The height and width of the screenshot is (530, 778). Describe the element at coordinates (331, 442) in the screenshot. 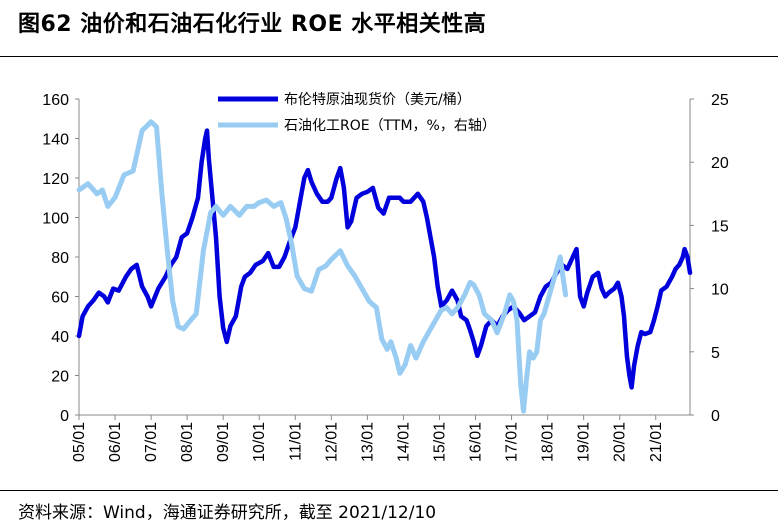

I see `x-tick-label: 12/01` at that location.